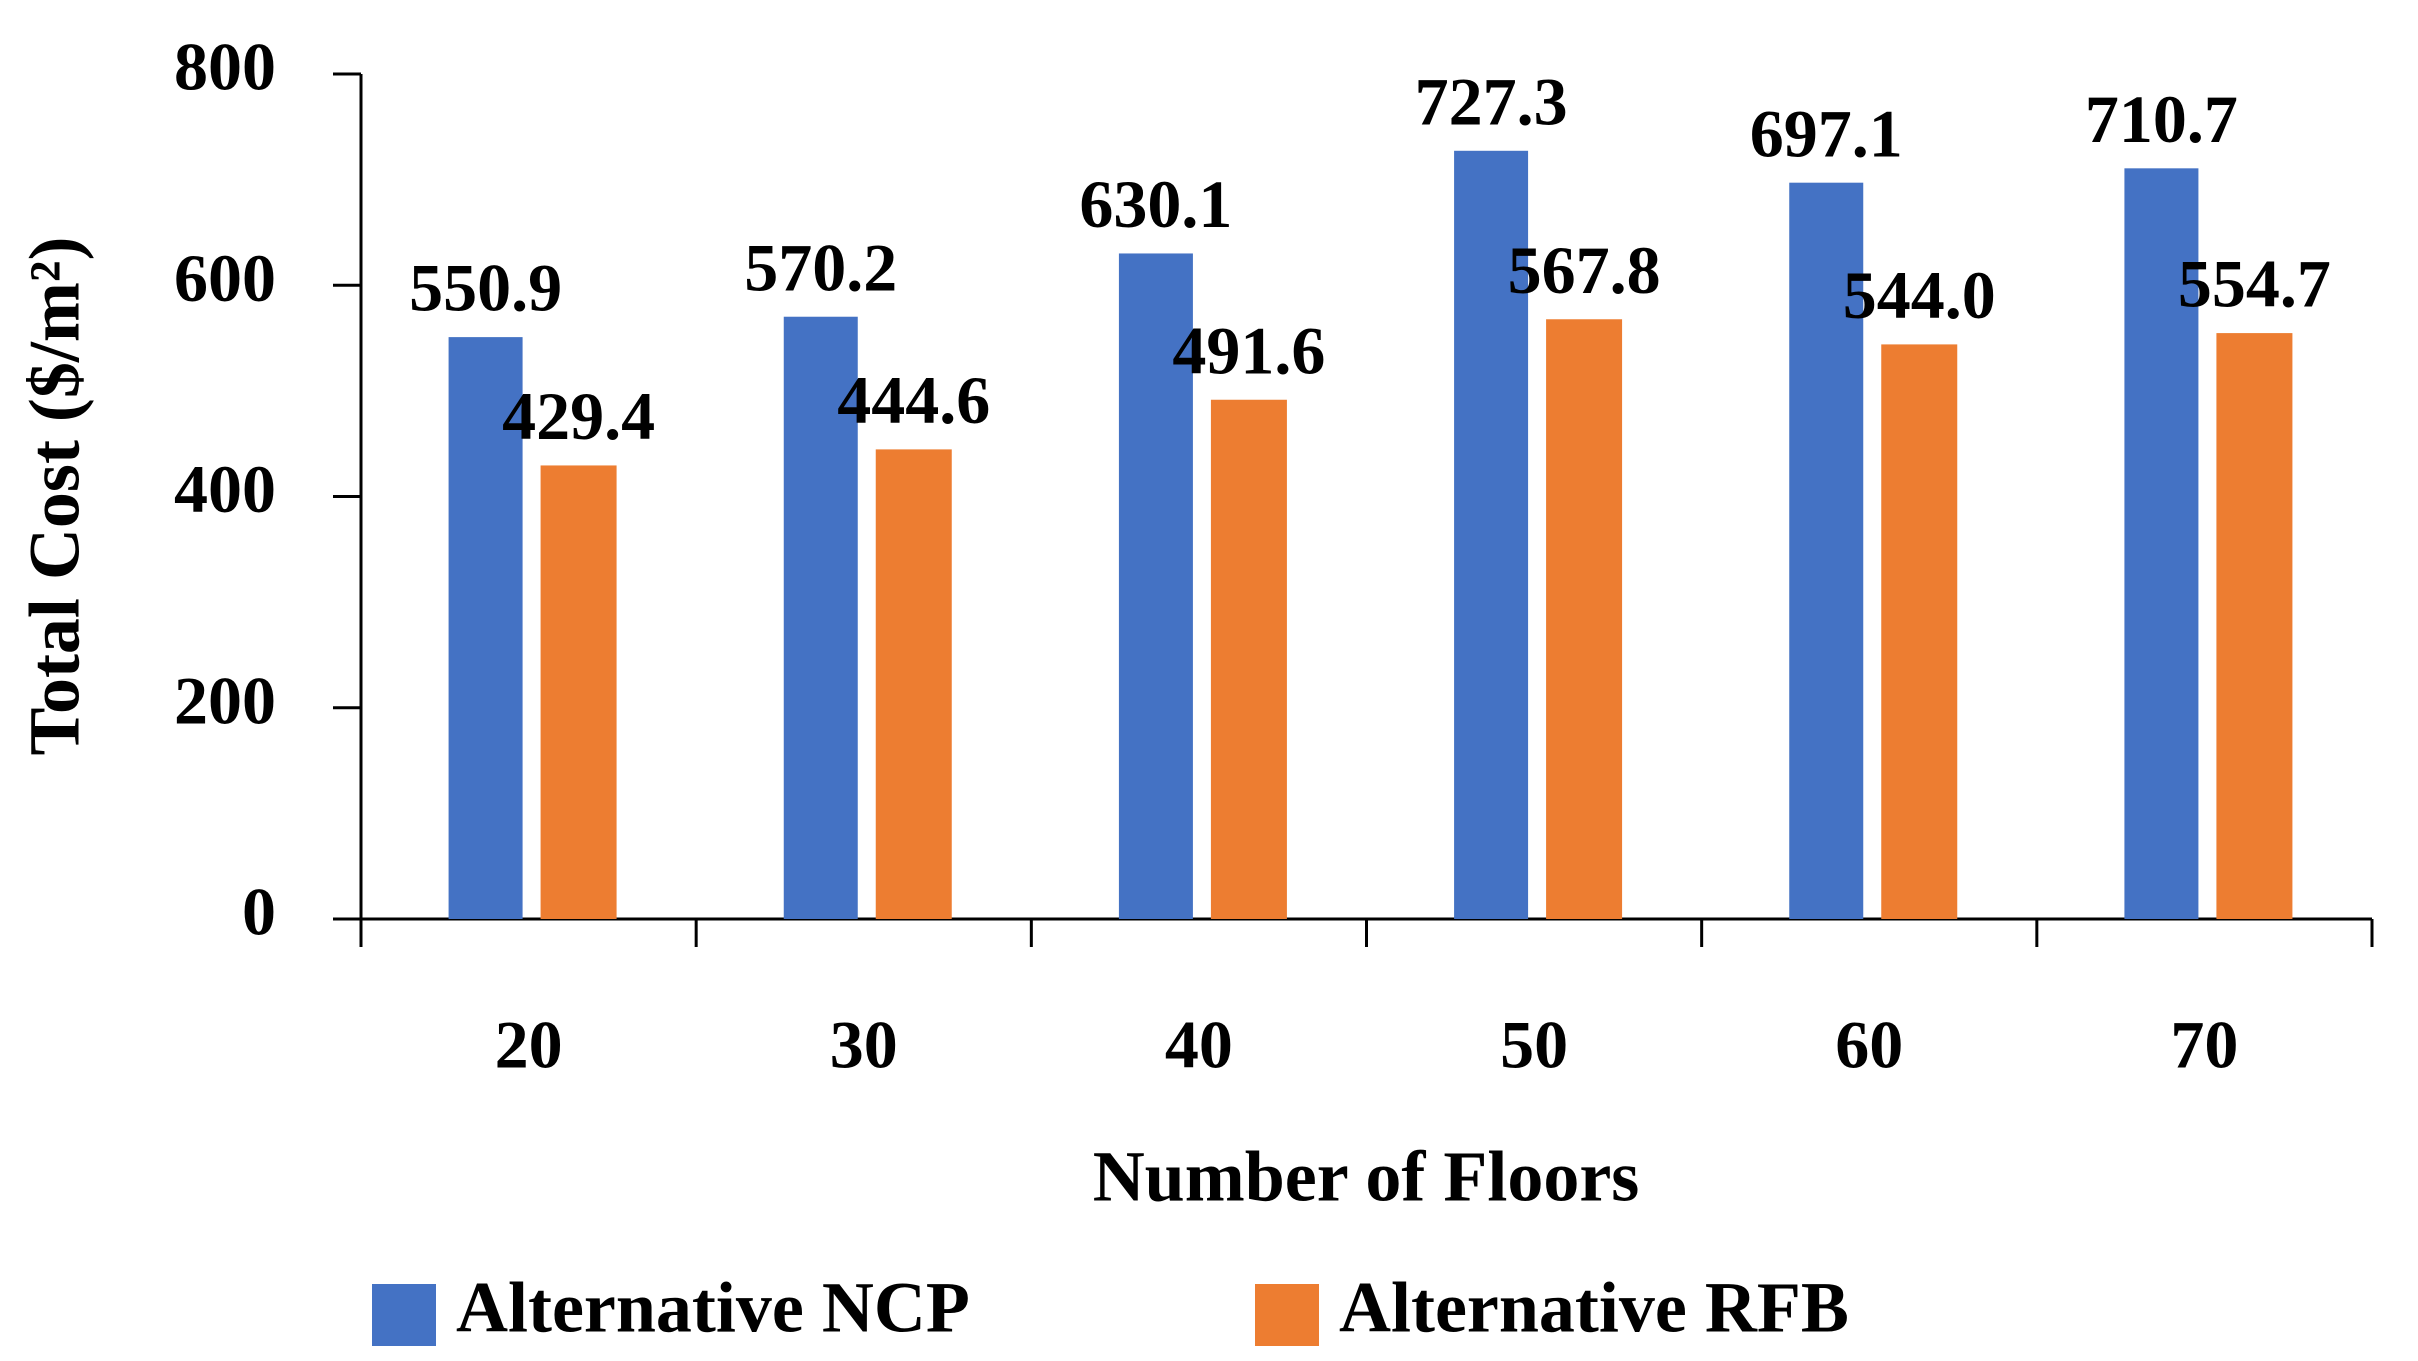 This screenshot has width=2418, height=1361. Describe the element at coordinates (578, 416) in the screenshot. I see `data-label: 429.4` at that location.